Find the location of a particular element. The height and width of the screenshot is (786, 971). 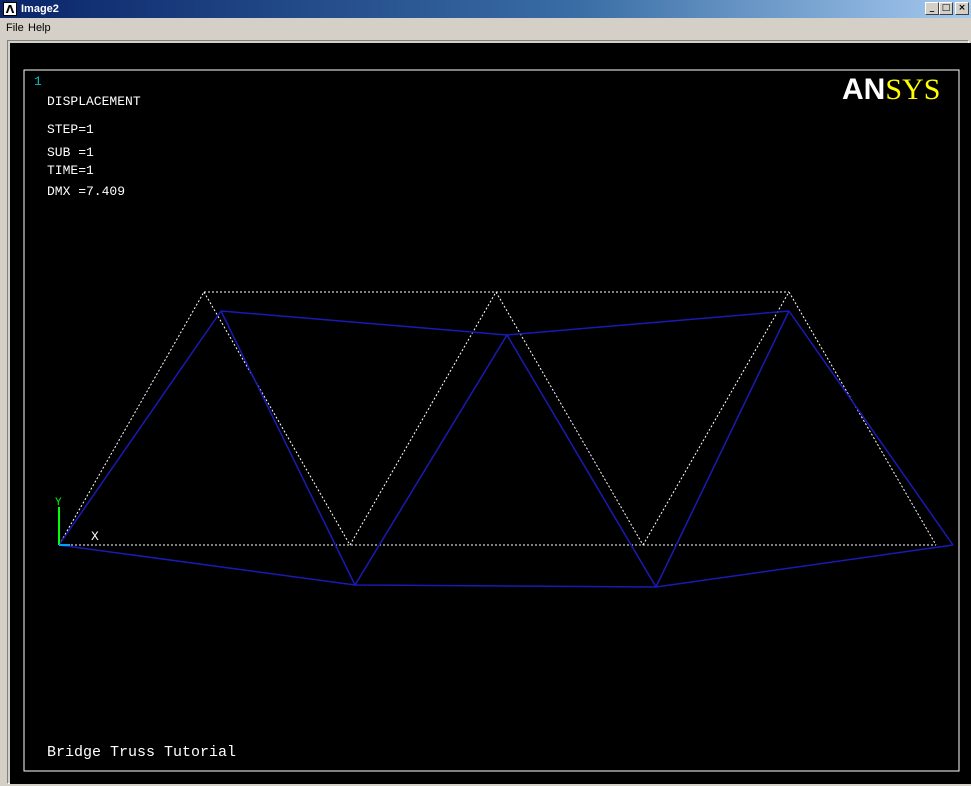

axis-triad: Y X is located at coordinates (77, 521).